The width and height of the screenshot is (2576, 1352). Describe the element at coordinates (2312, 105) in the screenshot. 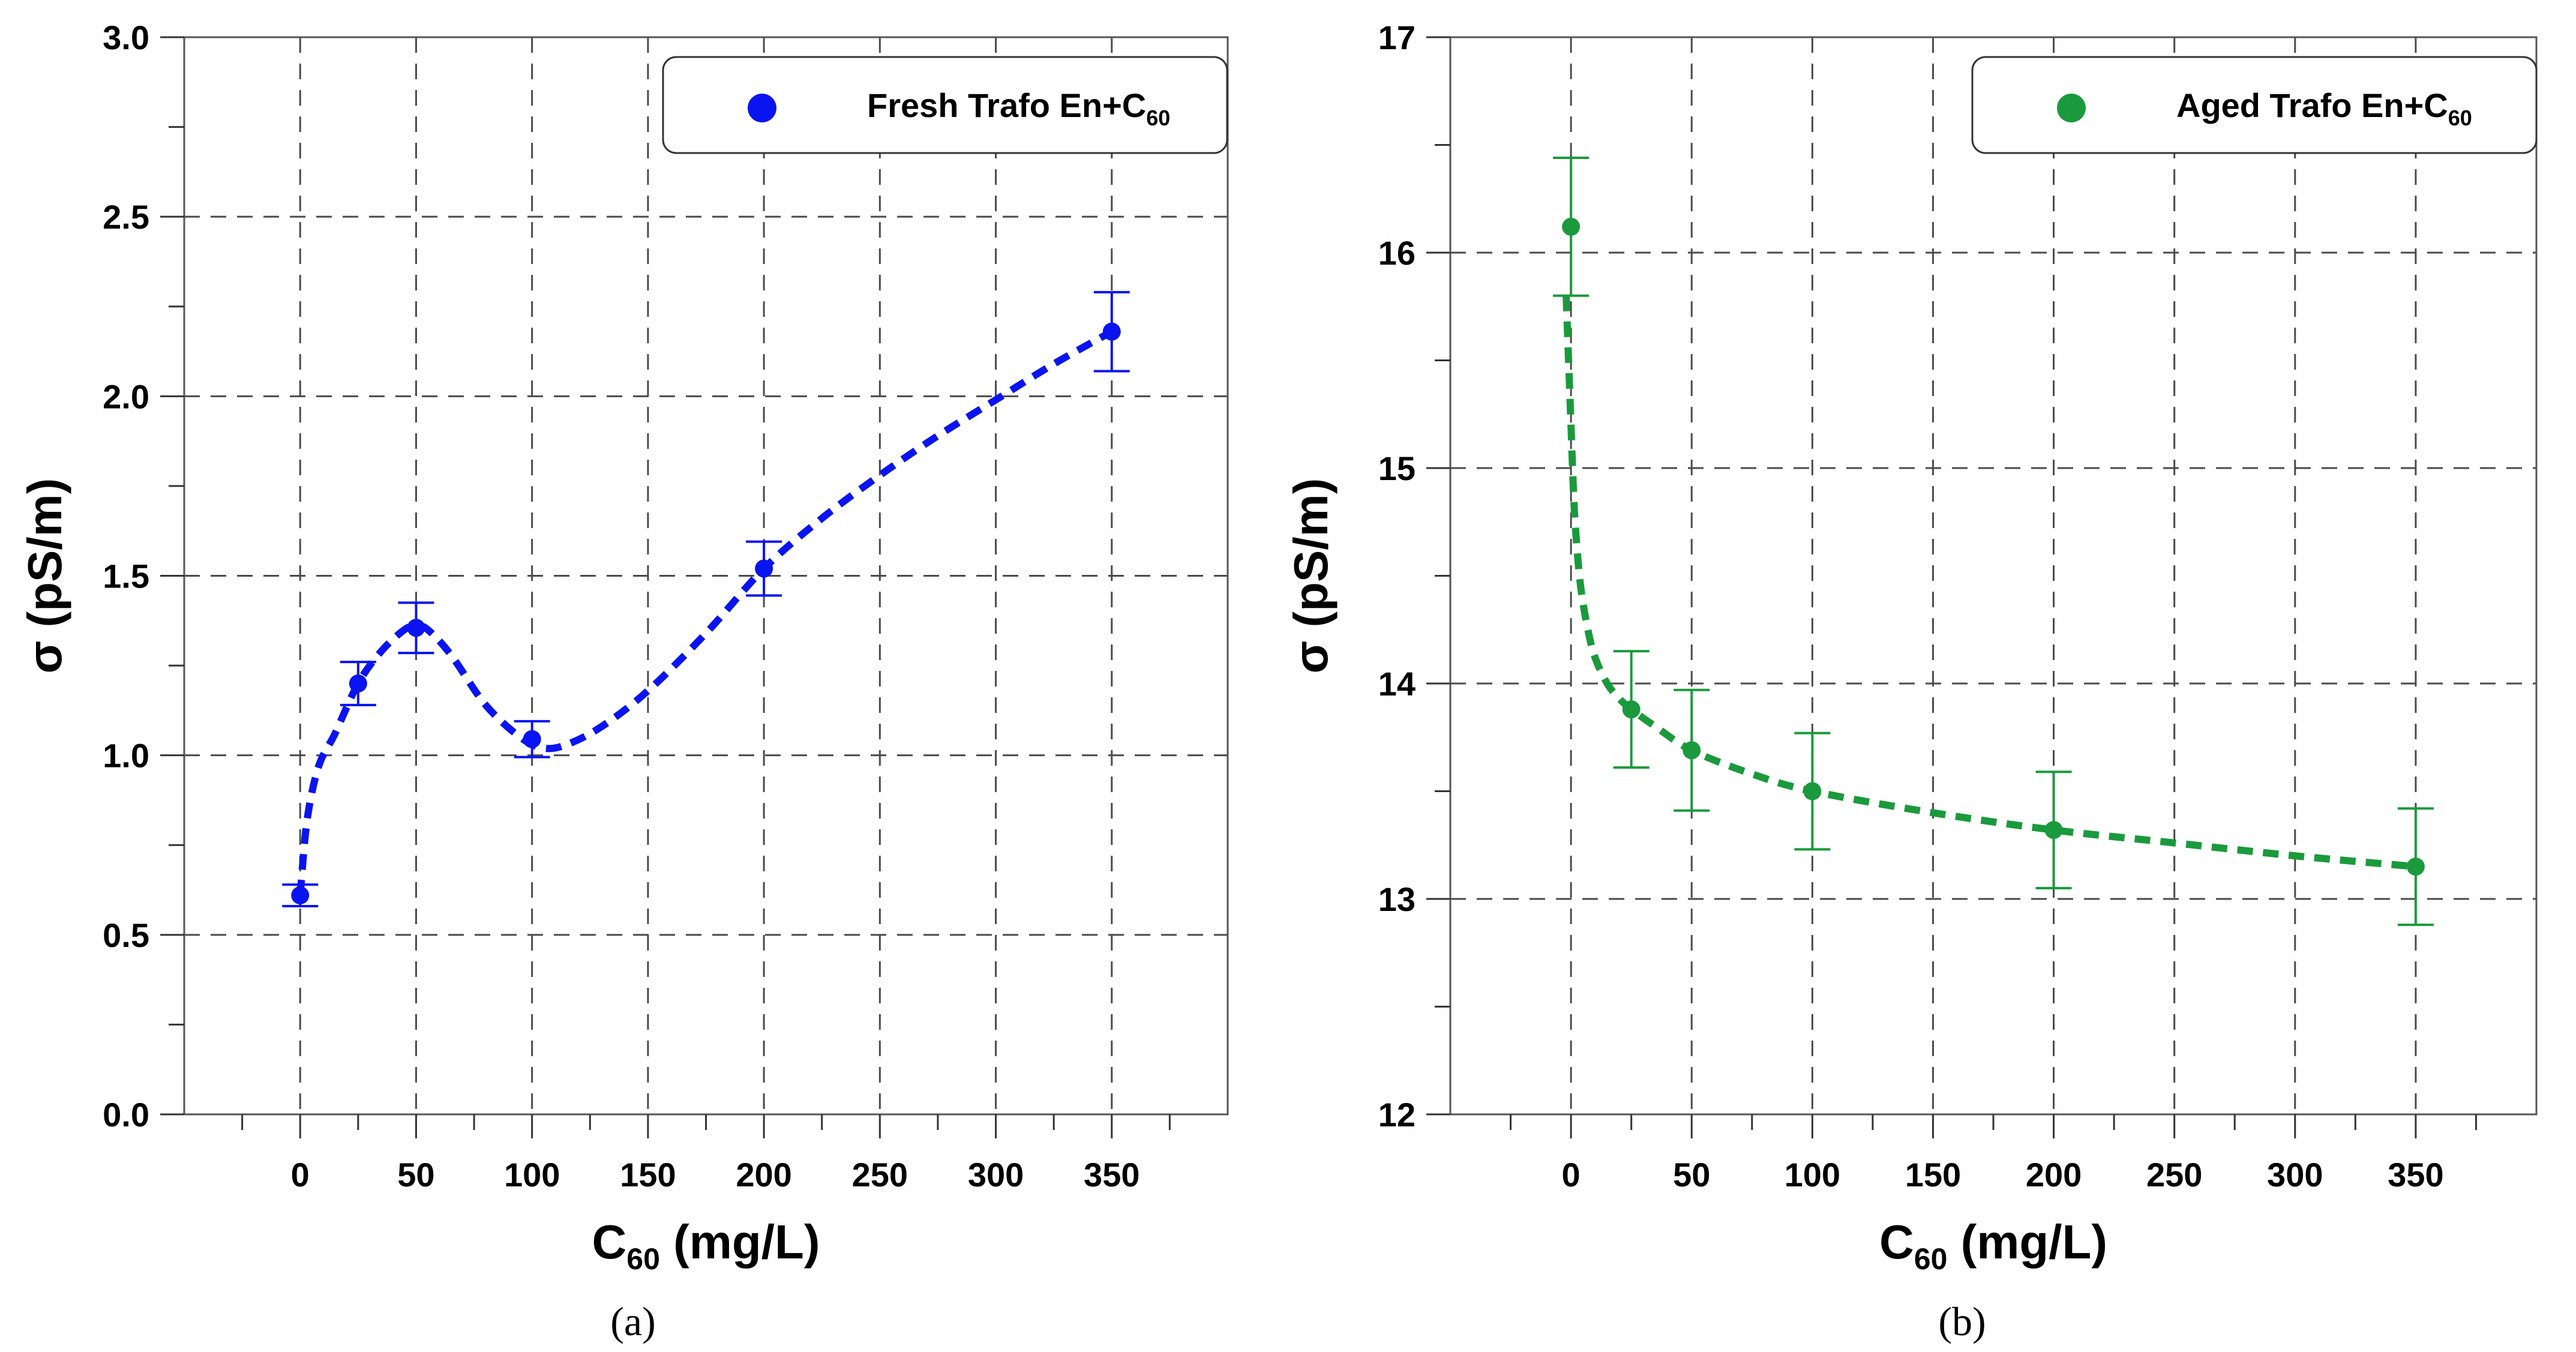

I see `legend-label-main: Aged Trafo En+C` at that location.